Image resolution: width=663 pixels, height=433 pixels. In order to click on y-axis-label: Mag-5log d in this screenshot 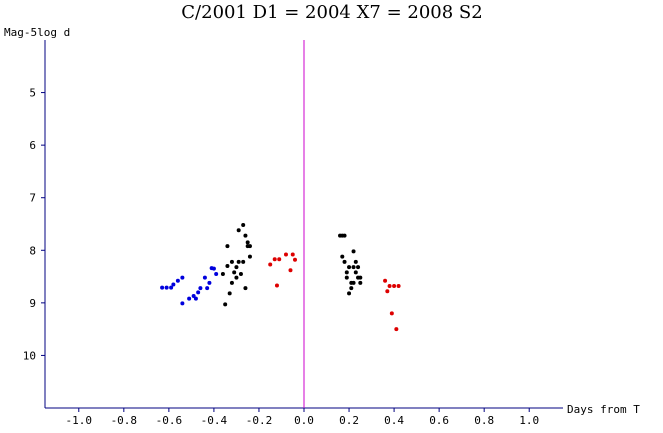, I will do `click(37, 32)`.